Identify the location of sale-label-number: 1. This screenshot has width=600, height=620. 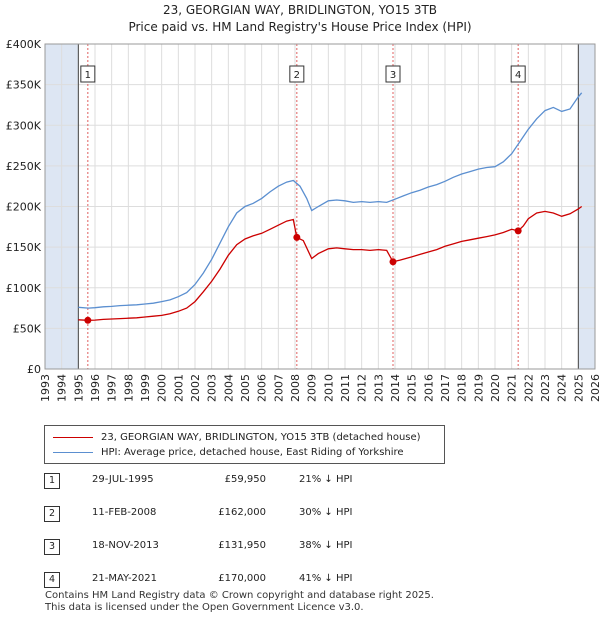
(88, 75).